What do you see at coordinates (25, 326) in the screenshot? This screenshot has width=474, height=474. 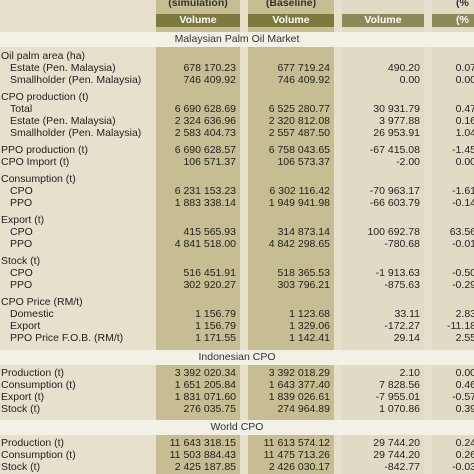 I see `row-label: Export` at bounding box center [25, 326].